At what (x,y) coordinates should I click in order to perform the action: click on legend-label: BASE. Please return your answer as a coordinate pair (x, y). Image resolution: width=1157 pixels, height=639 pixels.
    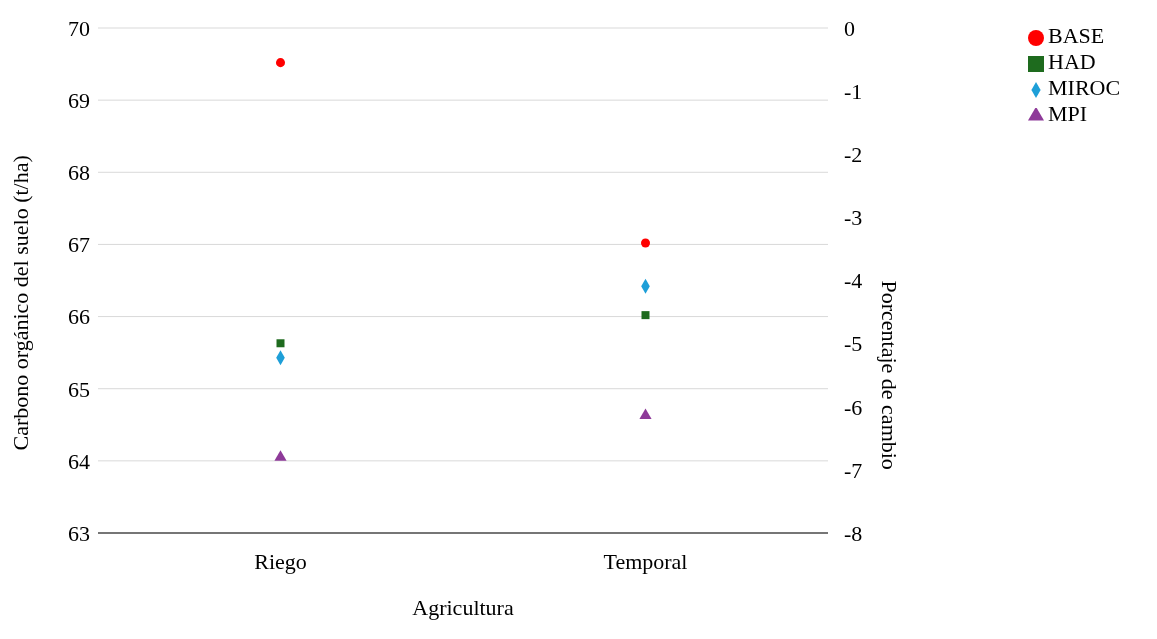
    Looking at the image, I should click on (1076, 35).